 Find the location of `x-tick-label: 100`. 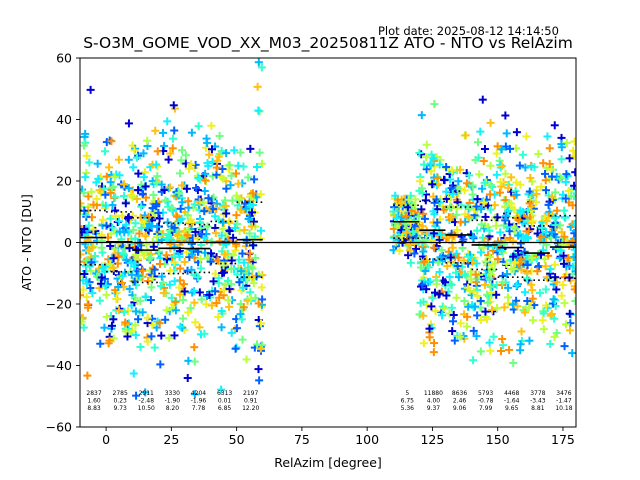

x-tick-label: 100 is located at coordinates (367, 439).